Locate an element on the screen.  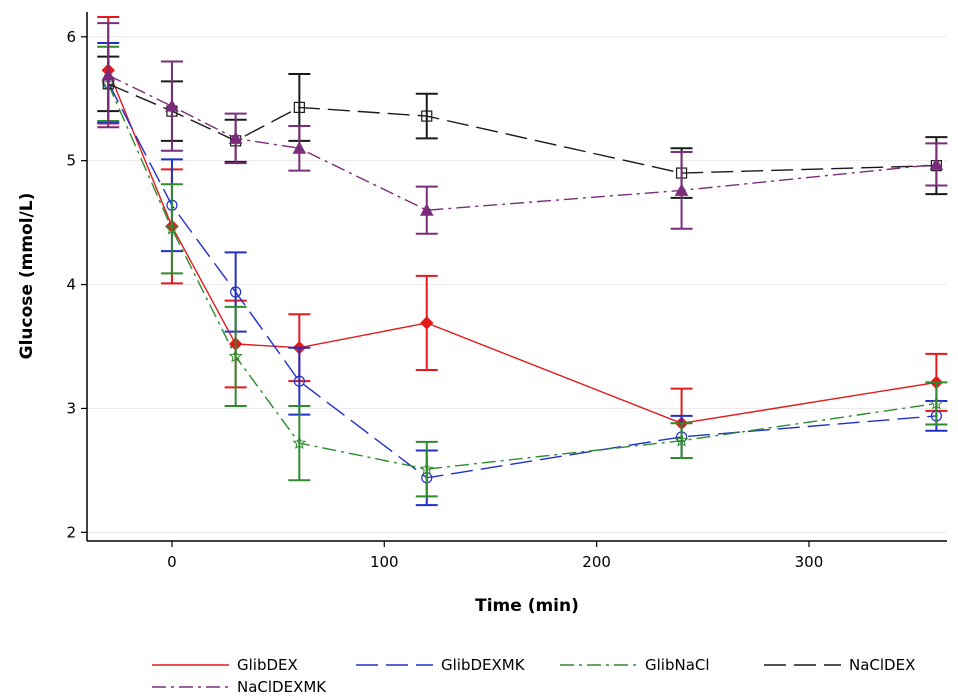
series-line is located at coordinates (522, 128).